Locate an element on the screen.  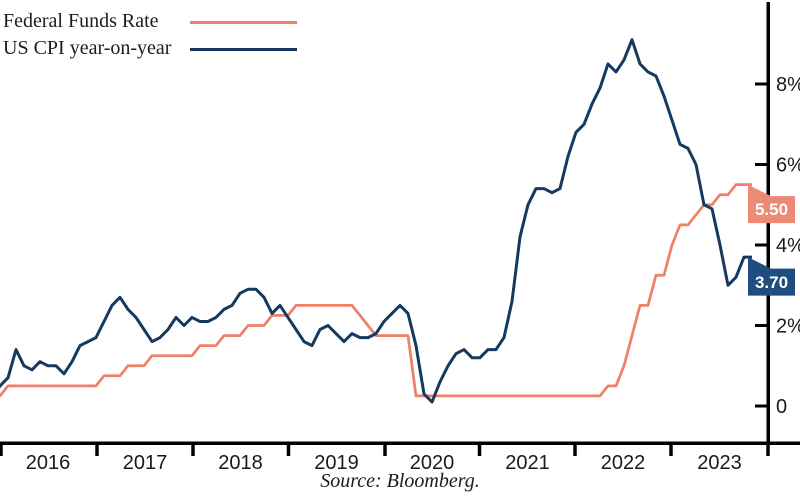
x-year-label: 2018 is located at coordinates (240, 463).